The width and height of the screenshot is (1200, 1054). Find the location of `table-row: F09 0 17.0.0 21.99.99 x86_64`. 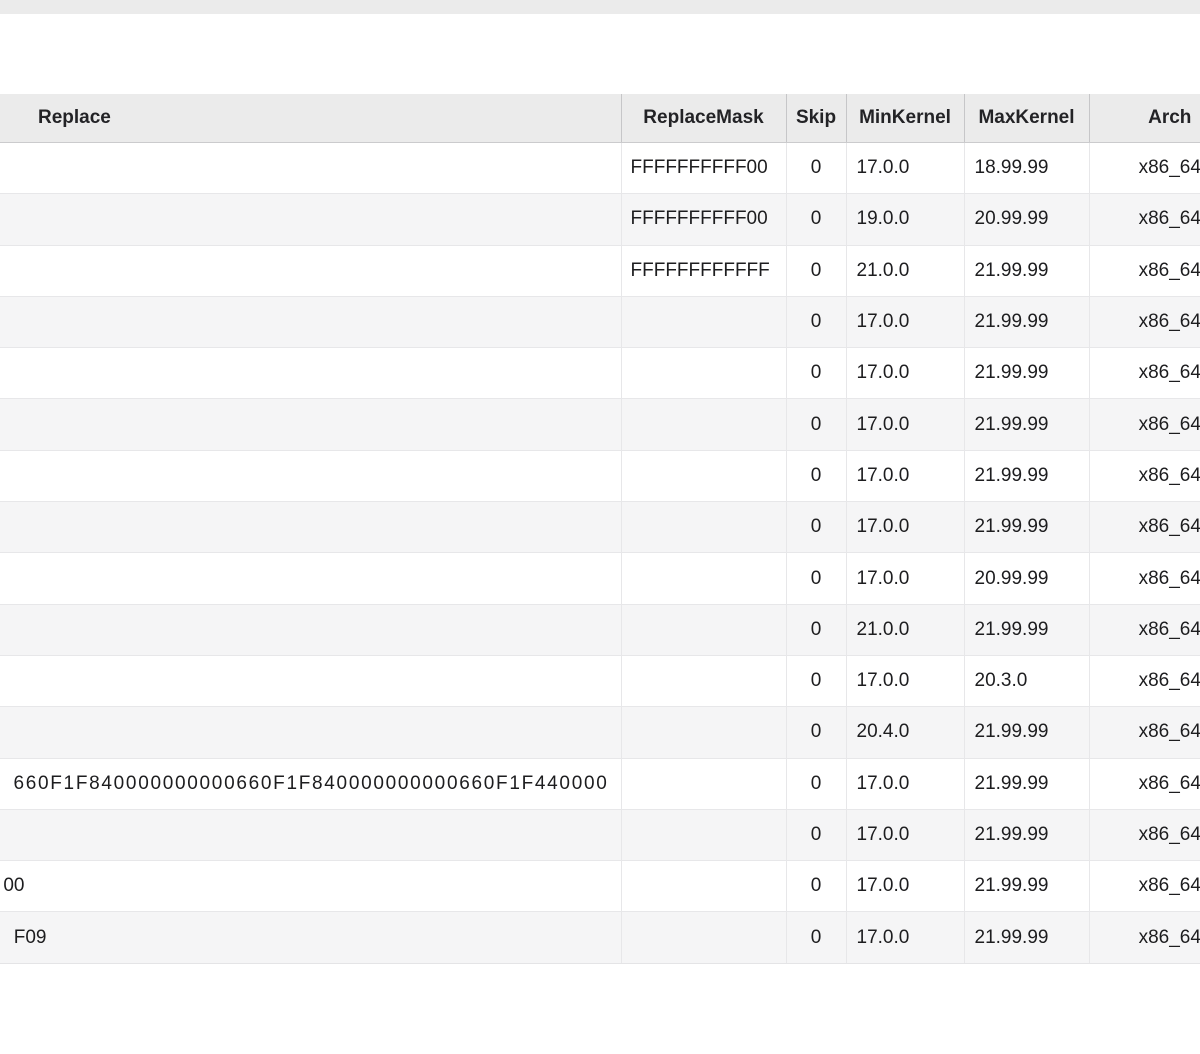

table-row: F09 0 17.0.0 21.99.99 x86_64 is located at coordinates (600, 937).